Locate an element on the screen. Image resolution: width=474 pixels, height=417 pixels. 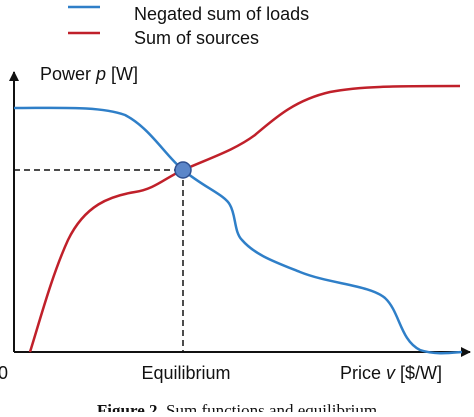
caption: Figure 2. Sum functions and equilibrium is located at coordinates (237, 406).